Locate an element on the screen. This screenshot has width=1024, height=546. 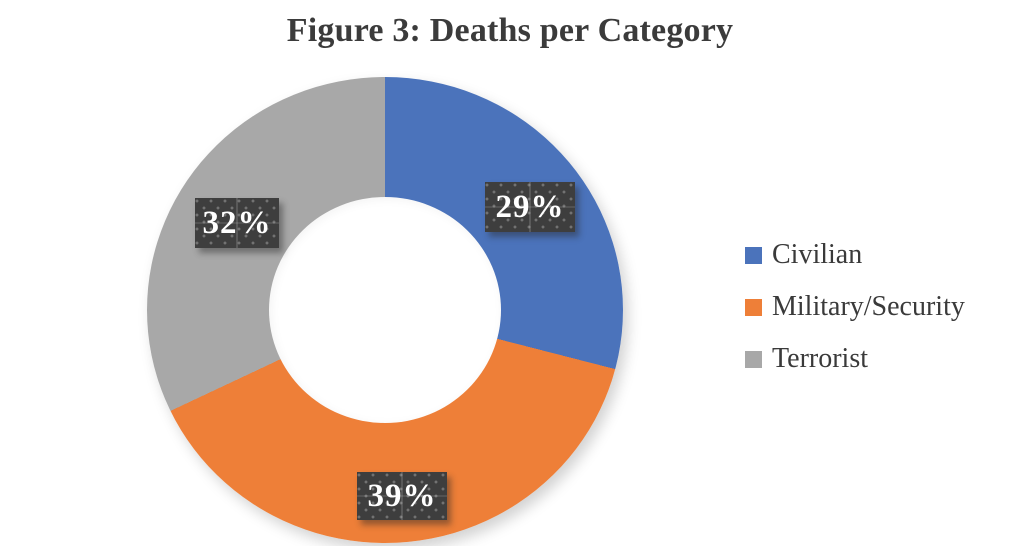
legend-item-terrorist: Terrorist is located at coordinates (855, 358).